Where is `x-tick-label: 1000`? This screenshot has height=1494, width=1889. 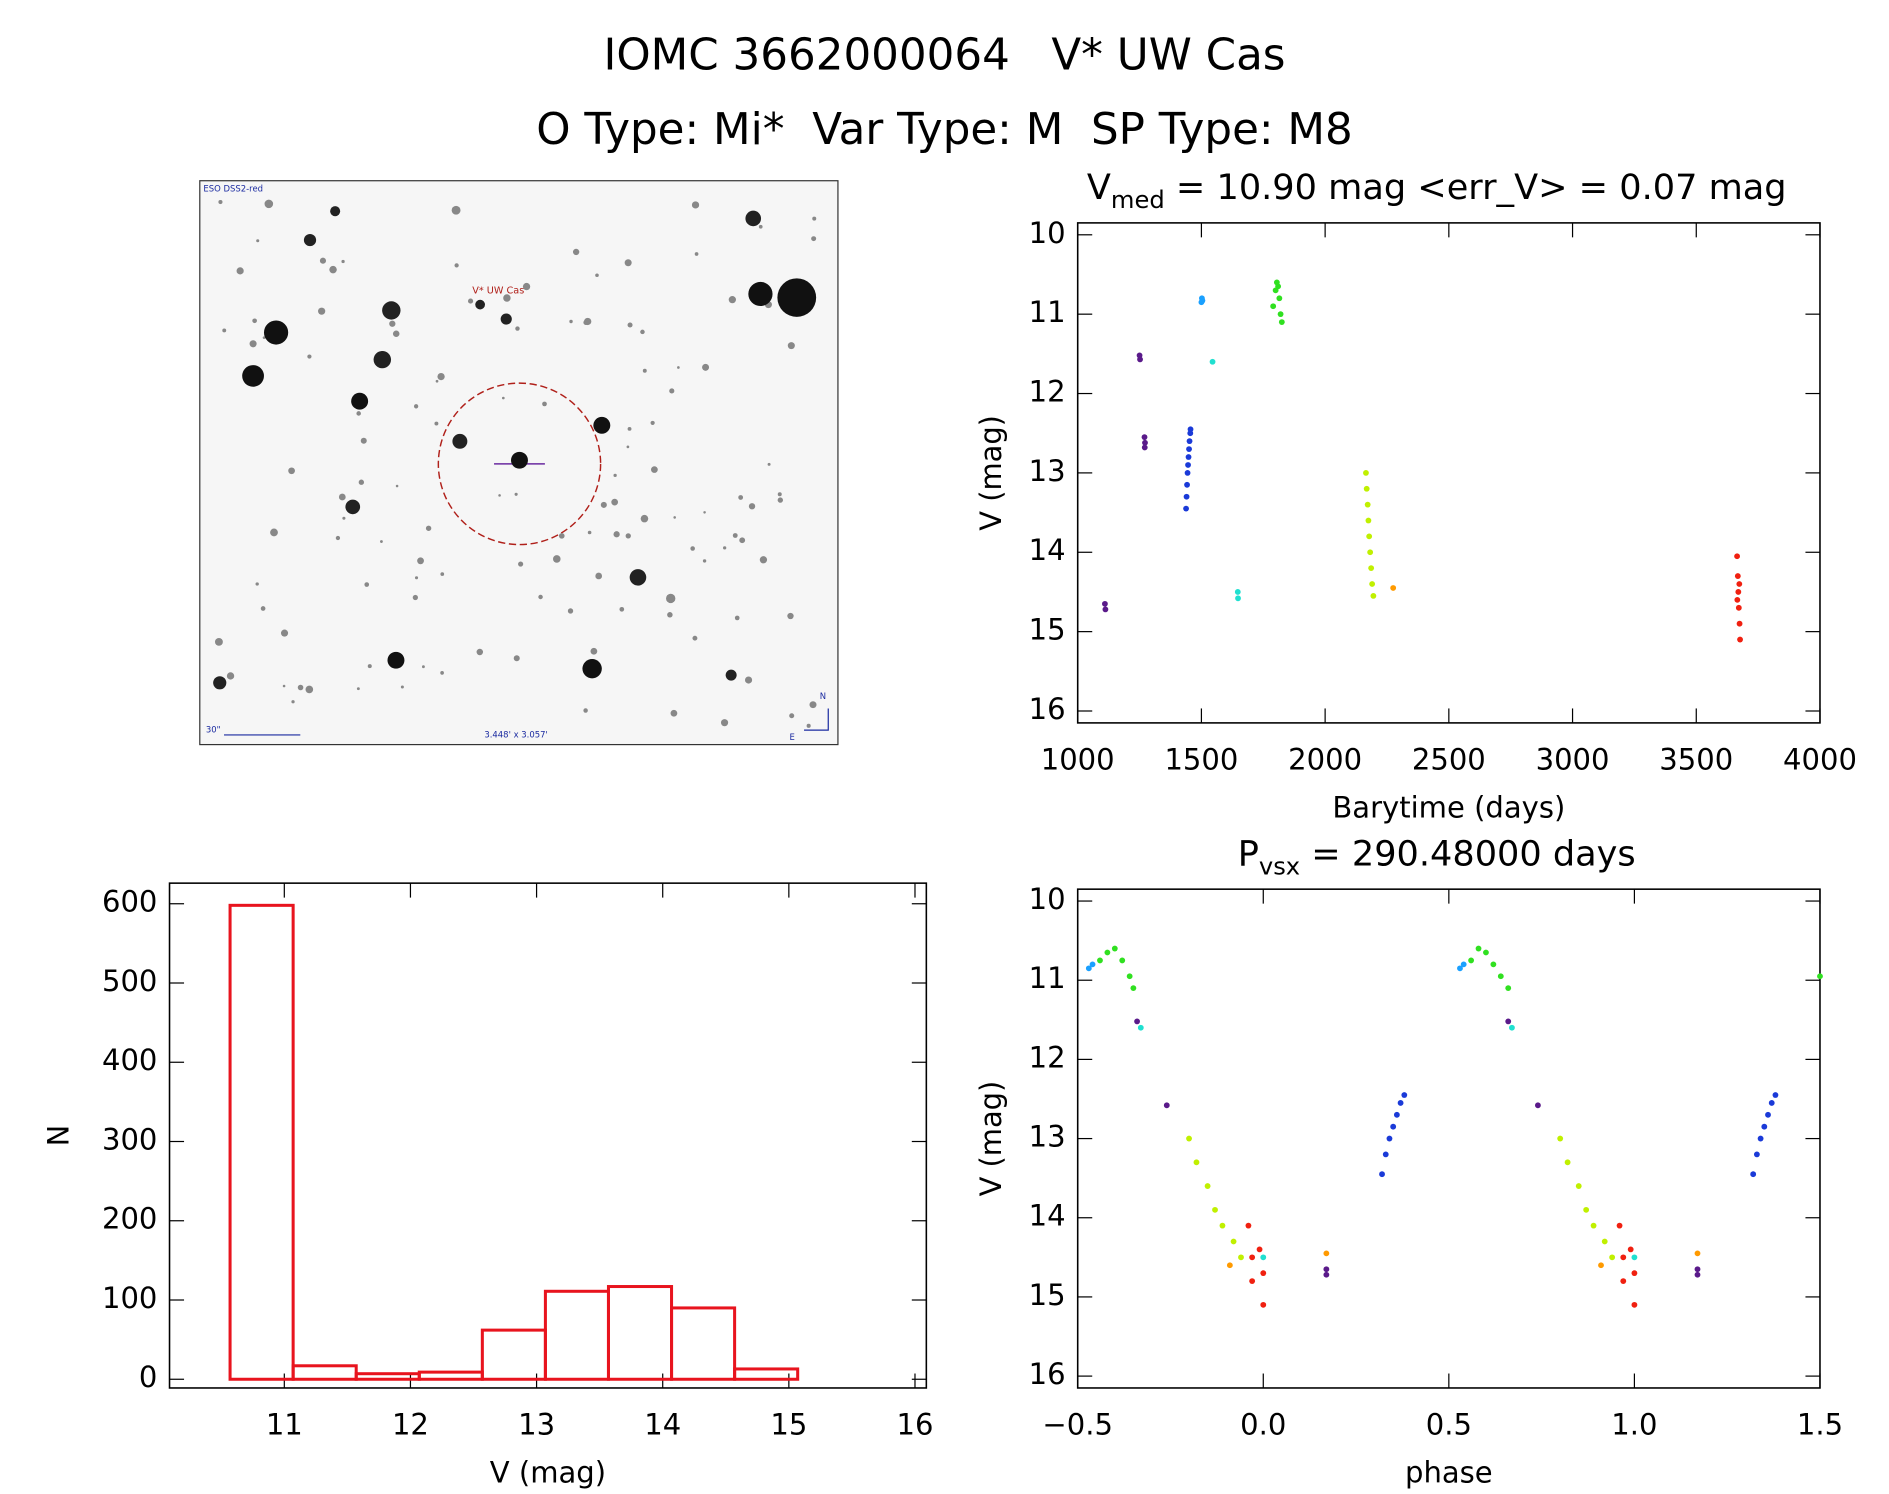 x-tick-label: 1000 is located at coordinates (1078, 760).